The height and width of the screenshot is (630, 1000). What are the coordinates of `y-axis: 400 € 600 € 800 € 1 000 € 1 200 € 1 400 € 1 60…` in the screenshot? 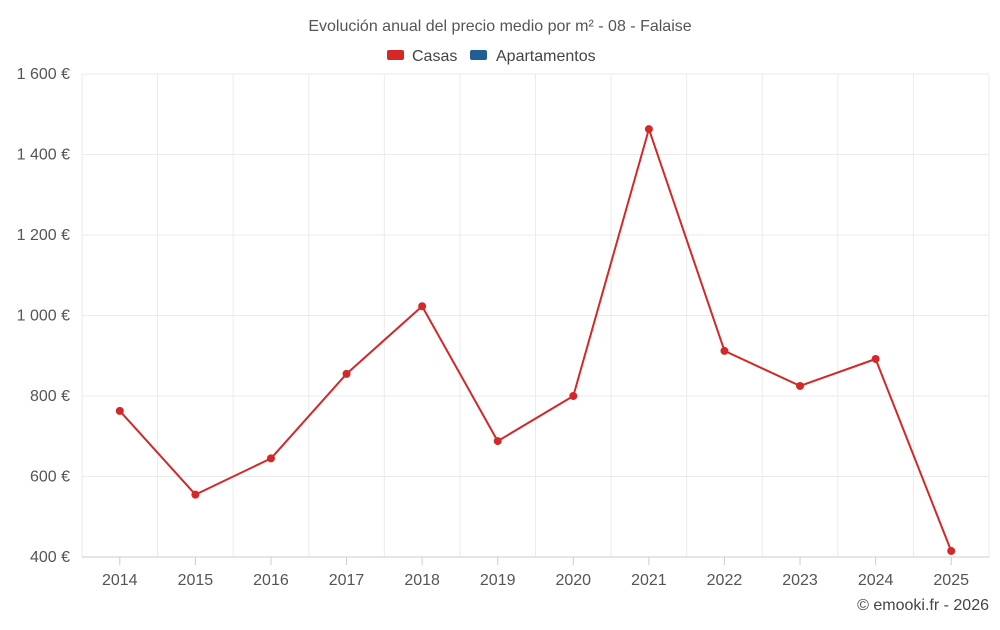 It's located at (43, 316).